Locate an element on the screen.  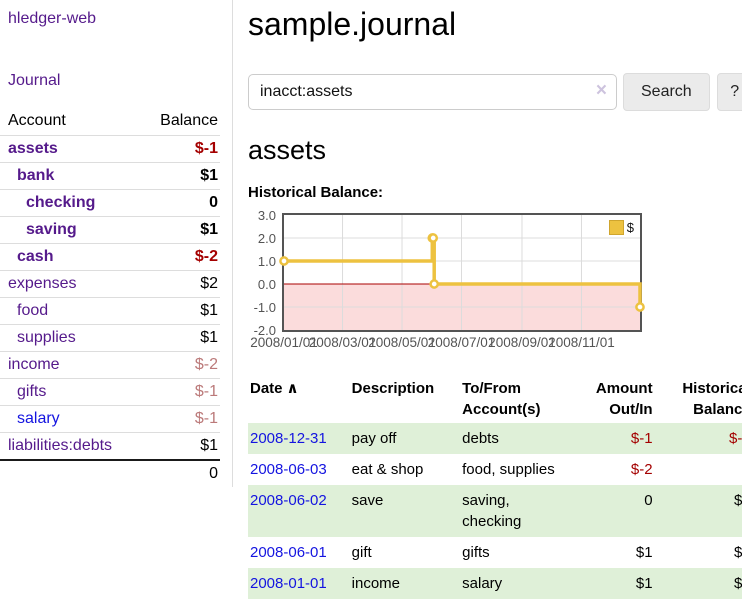
transaction-row: 2008-01-01 income salary $1 $1 is located at coordinates (495, 583).